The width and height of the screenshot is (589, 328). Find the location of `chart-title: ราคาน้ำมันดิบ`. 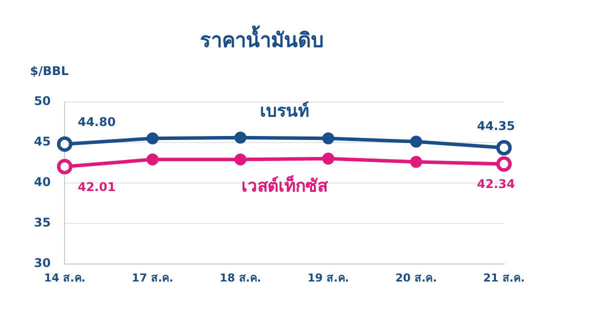

chart-title: ราคาน้ำมันดิบ is located at coordinates (262, 38).